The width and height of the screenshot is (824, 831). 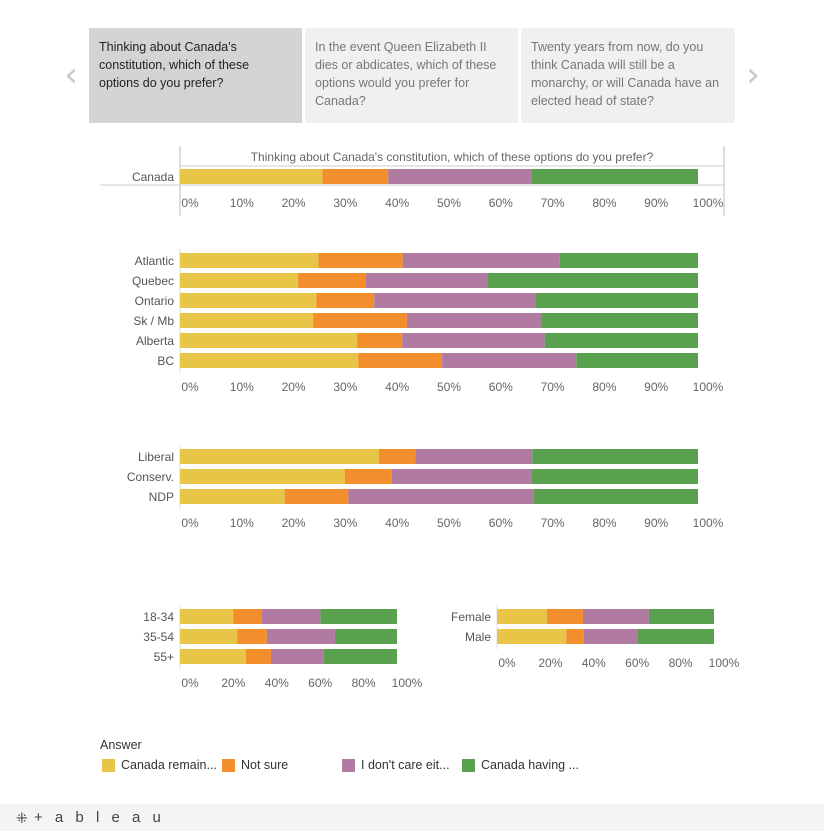 What do you see at coordinates (161, 497) in the screenshot?
I see `category-label: NDP` at bounding box center [161, 497].